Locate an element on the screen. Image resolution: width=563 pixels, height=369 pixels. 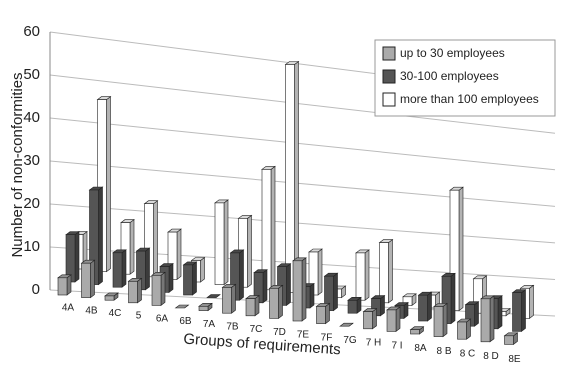
y-tick-label: 20 is located at coordinates (31, 203).